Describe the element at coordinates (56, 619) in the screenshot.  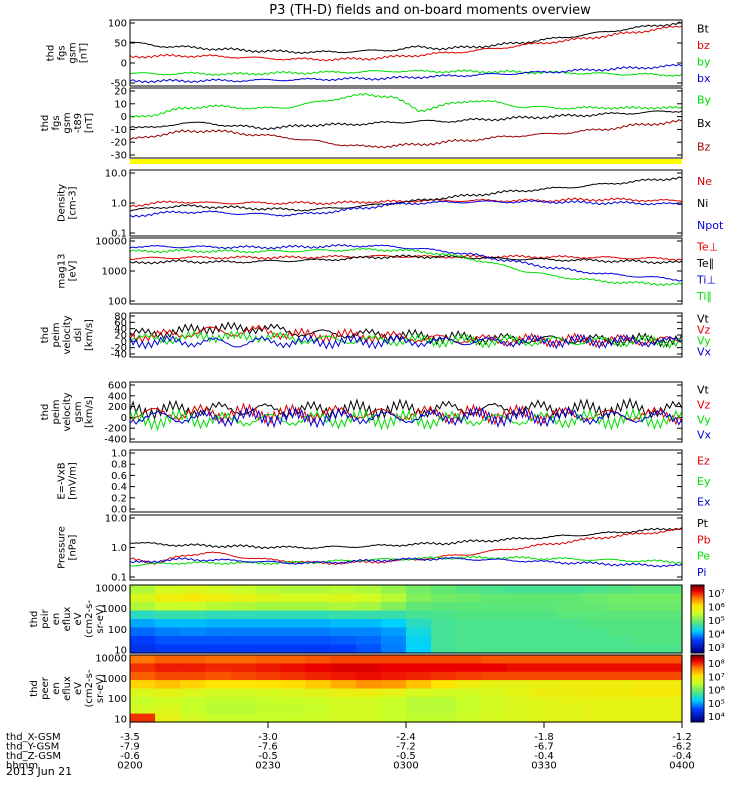
I see `y-axis-label-line: en` at that location.